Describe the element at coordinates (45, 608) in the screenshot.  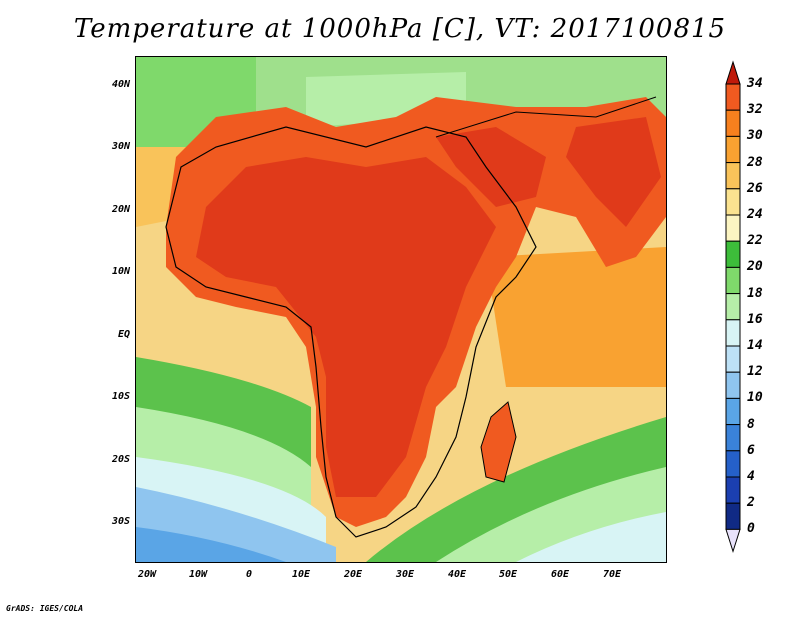
I see `credit-text: GrADS: IGES/COLA` at that location.